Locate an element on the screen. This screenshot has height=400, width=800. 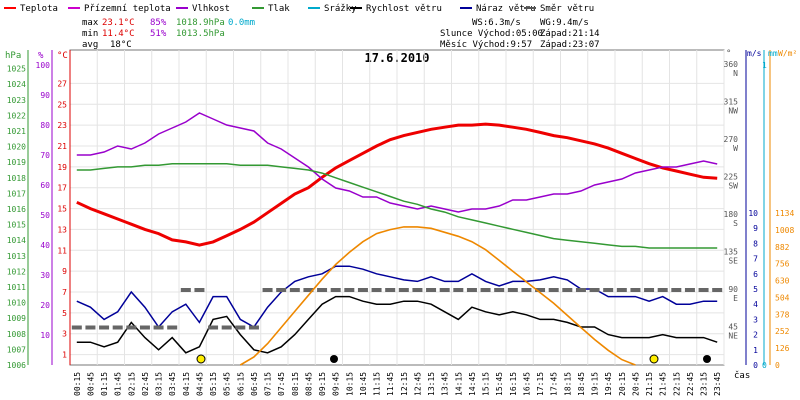
time-tick: 16:45 is located at coordinates (526, 384).